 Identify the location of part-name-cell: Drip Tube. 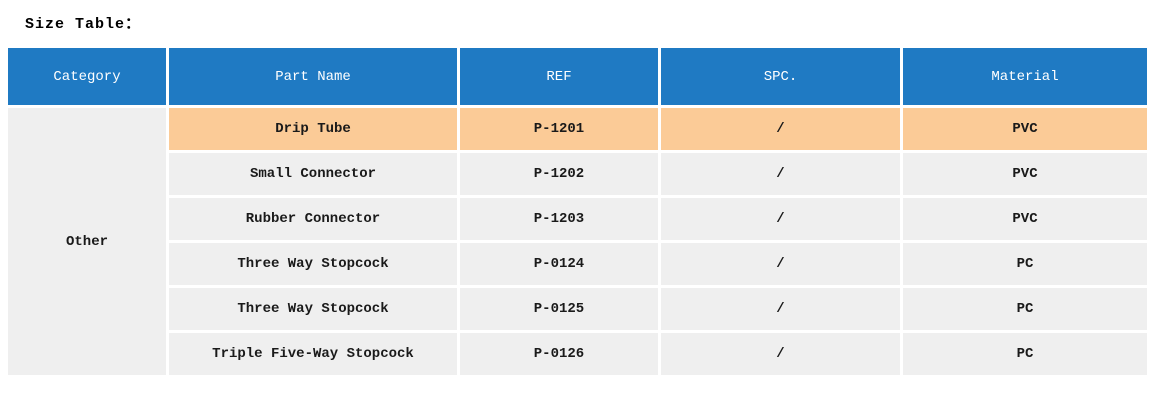
(313, 129).